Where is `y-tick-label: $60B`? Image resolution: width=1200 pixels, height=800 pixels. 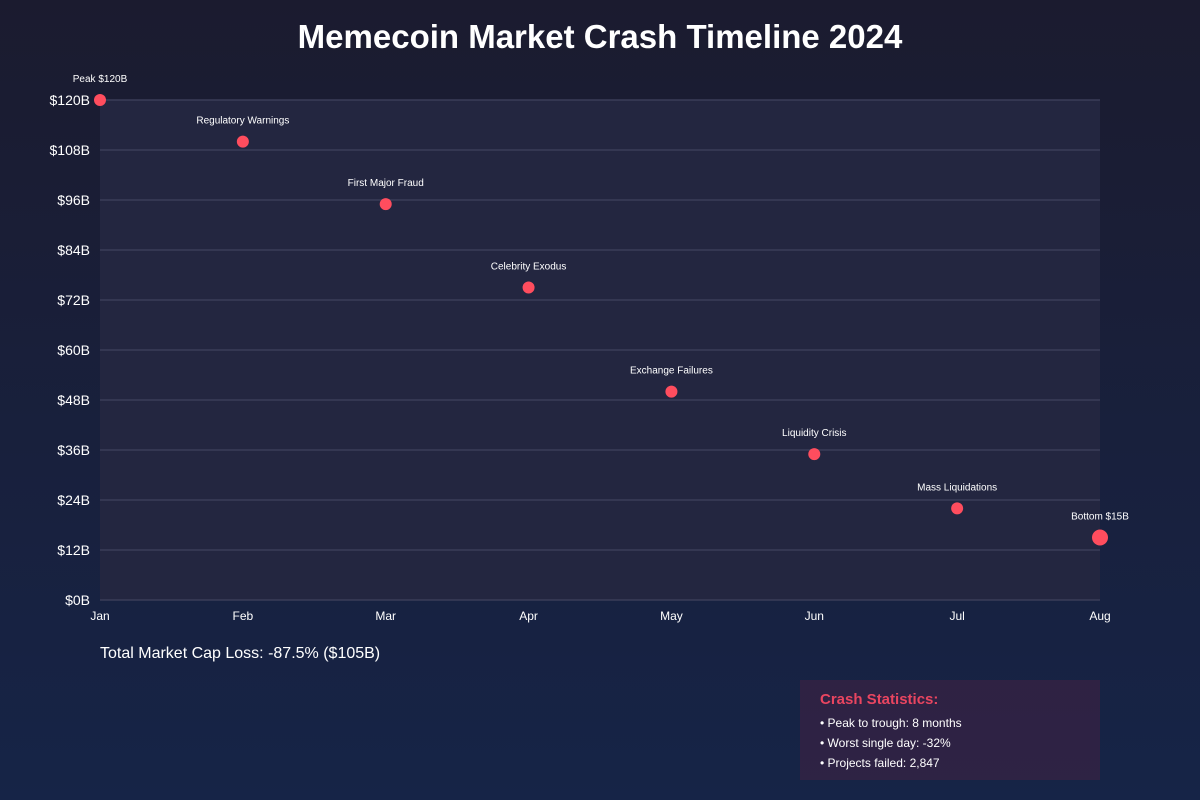 y-tick-label: $60B is located at coordinates (73, 350).